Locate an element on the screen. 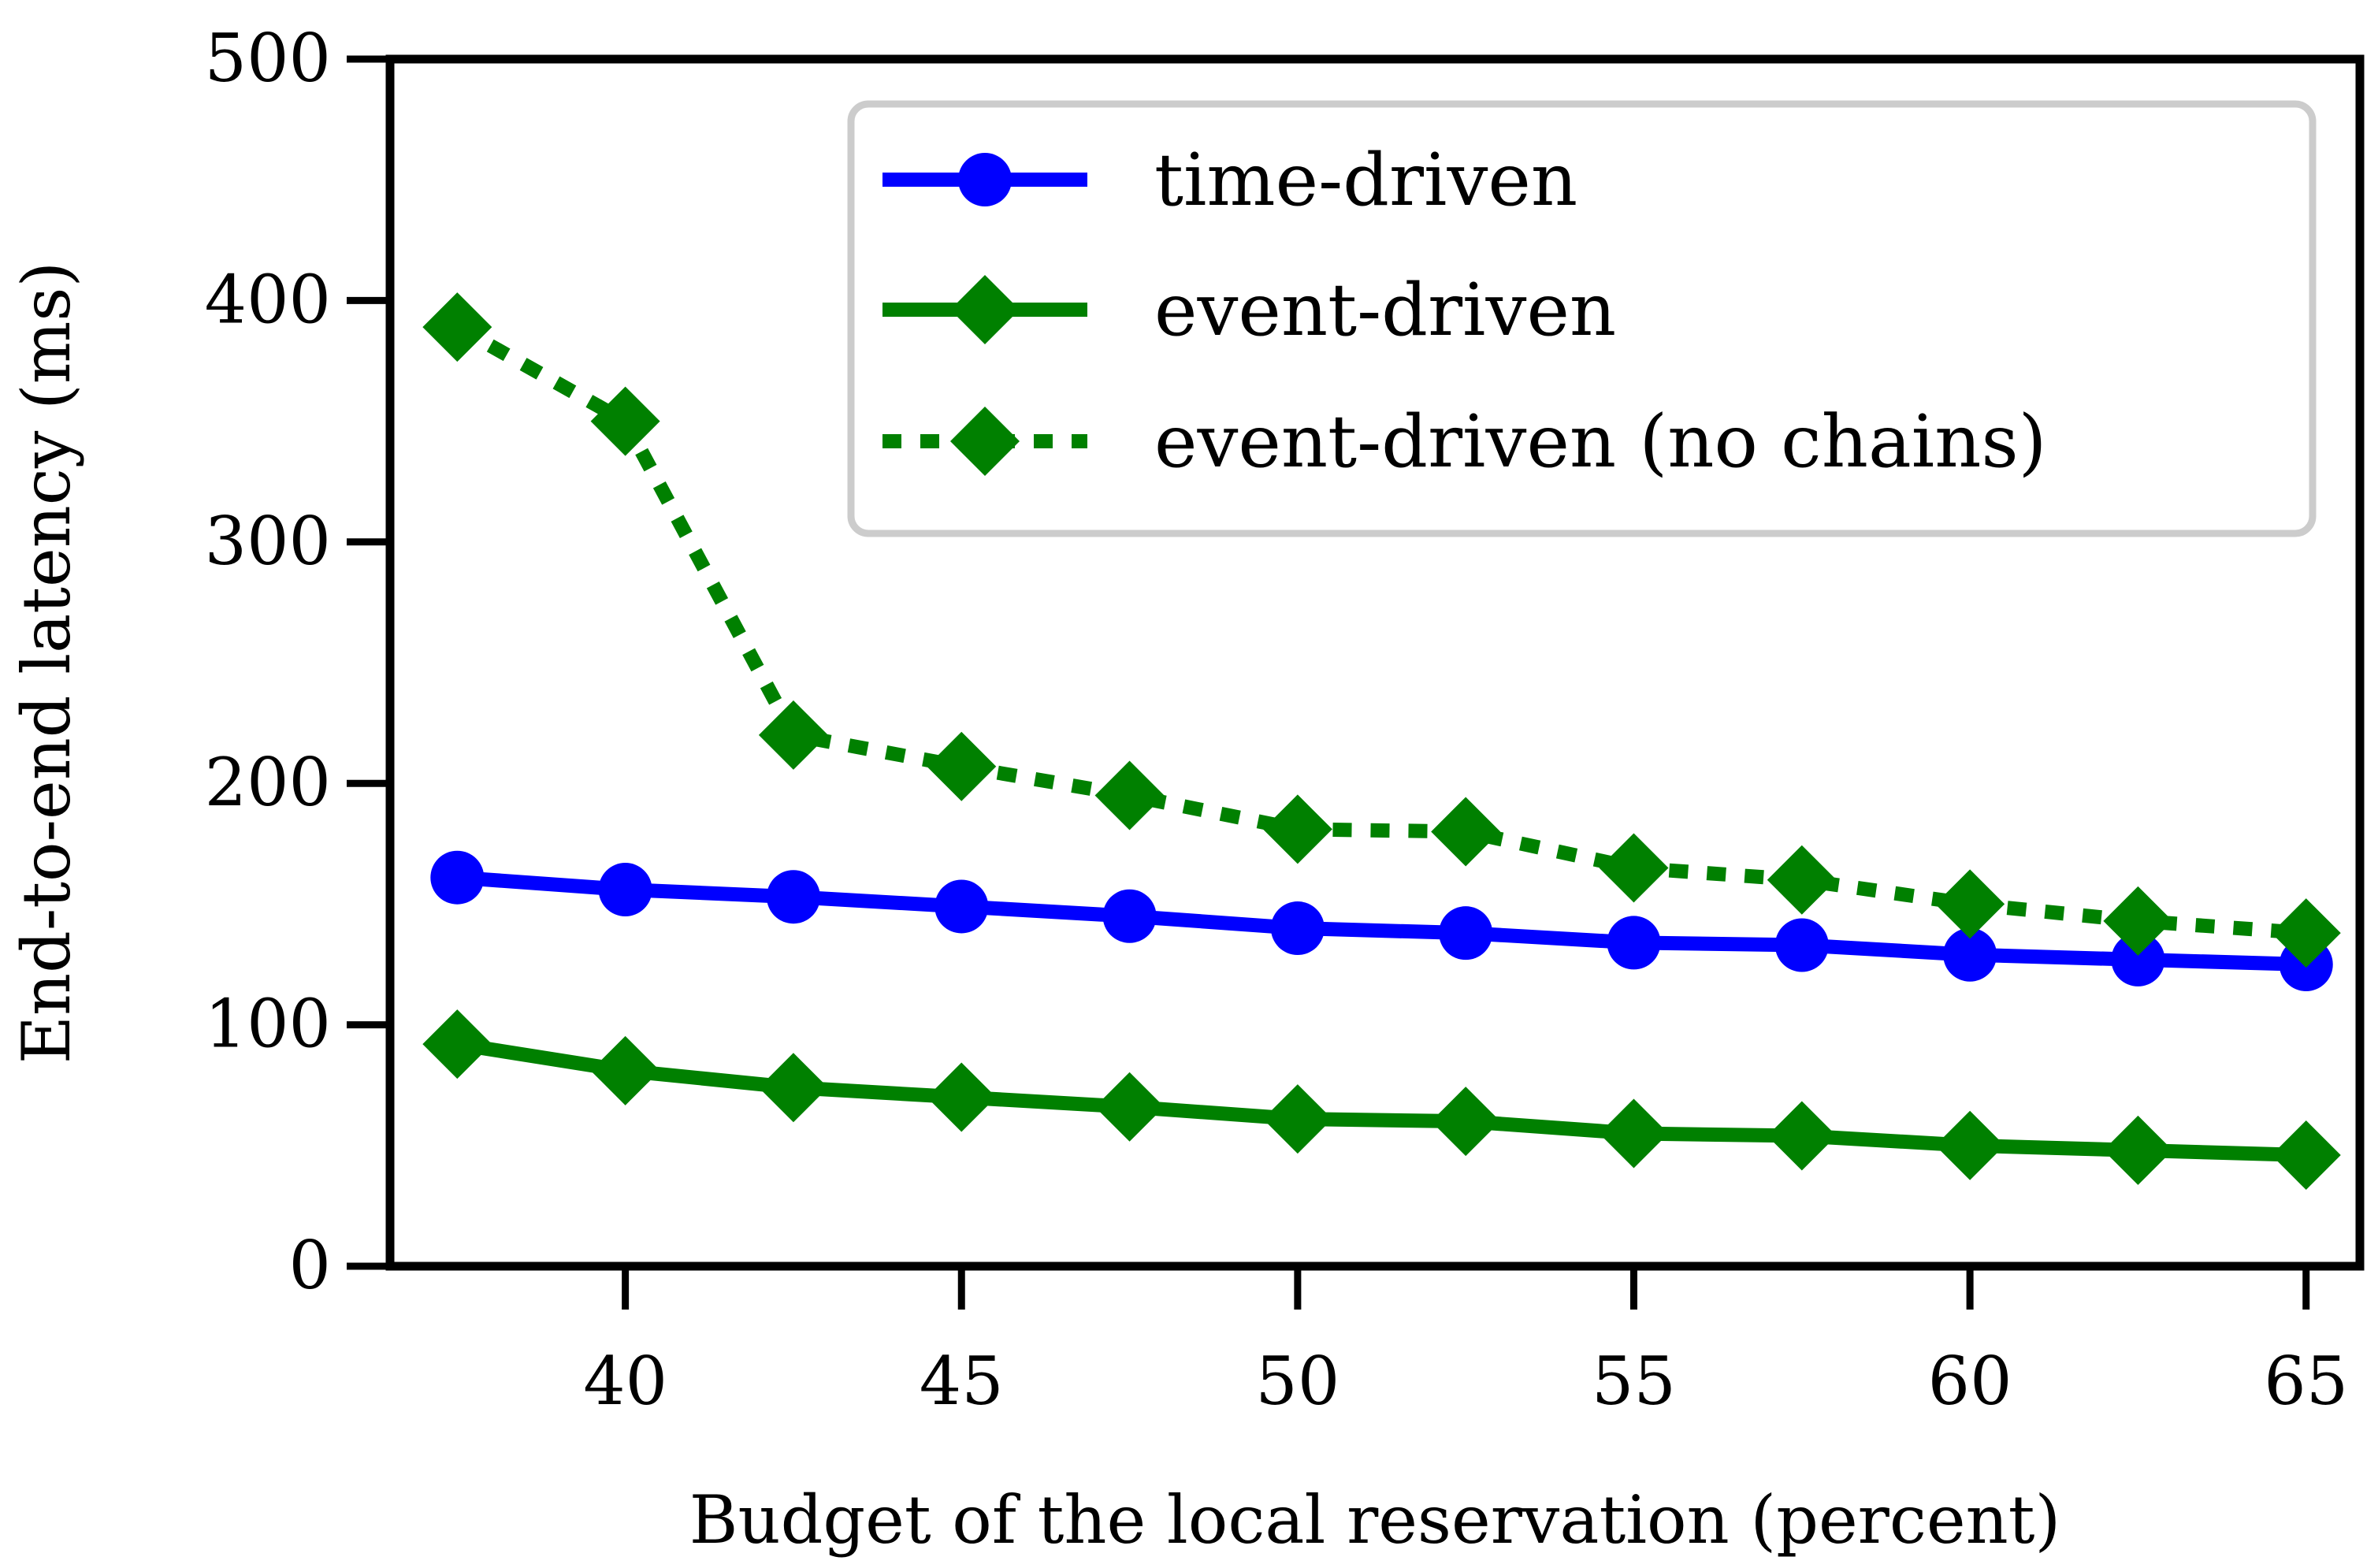 This screenshot has height=1568, width=2378. x-tick-label: 60 is located at coordinates (1970, 1381).